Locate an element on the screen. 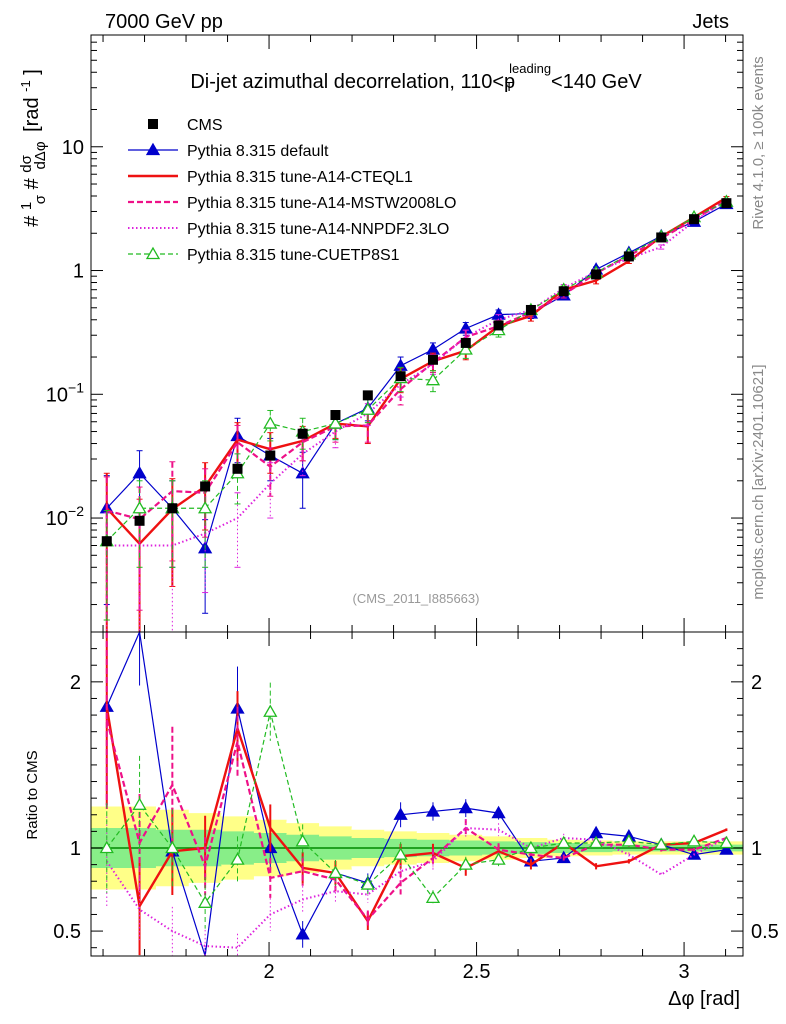 This screenshot has width=786, height=1024. plot-title-tail: <140 GeV is located at coordinates (596, 82).